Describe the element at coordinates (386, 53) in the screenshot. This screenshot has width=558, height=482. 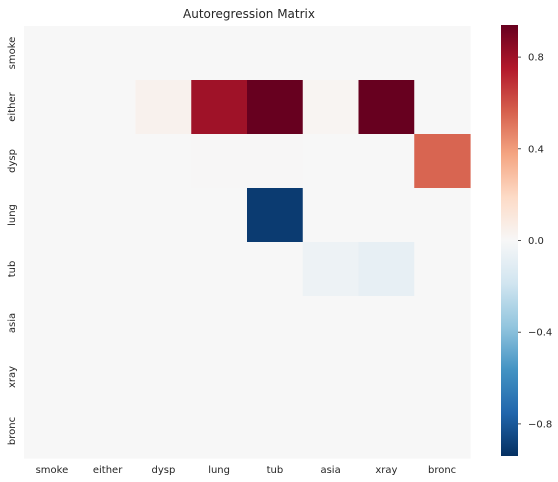
I see `heatmap-cell-smoke-xray` at that location.